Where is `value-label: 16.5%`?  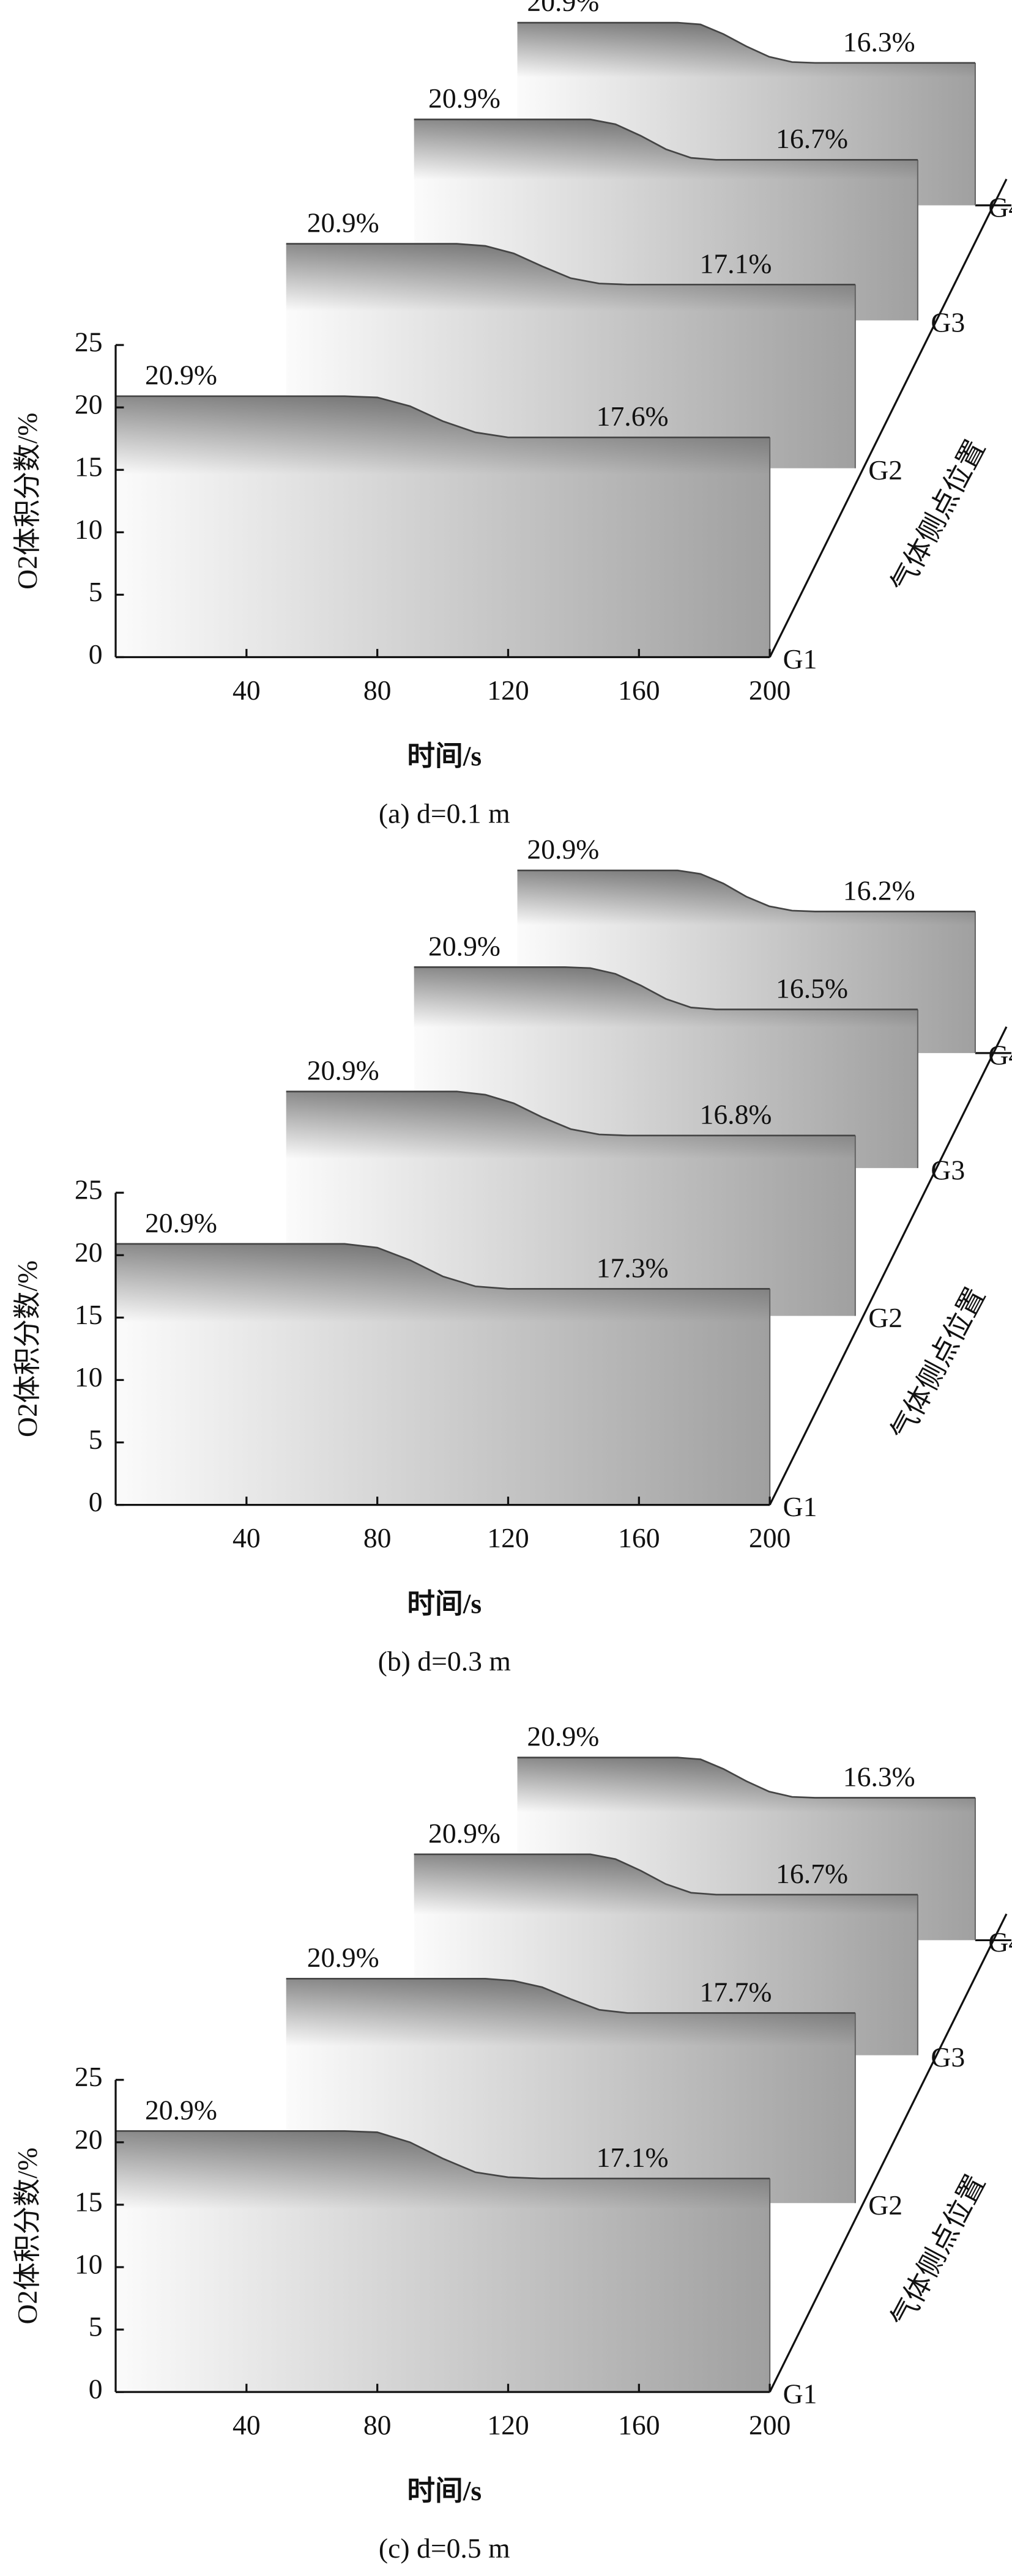
value-label: 16.5% is located at coordinates (812, 988).